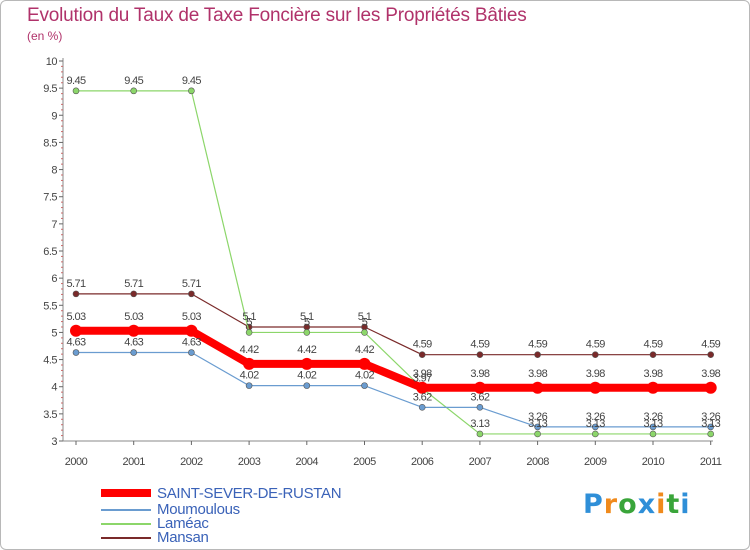  Describe the element at coordinates (611, 504) in the screenshot. I see `logo-letter: r` at that location.